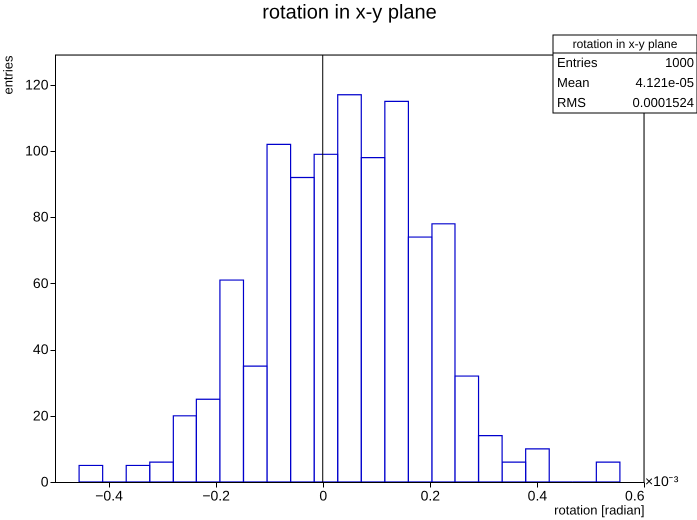  Describe the element at coordinates (216, 496) in the screenshot. I see `x-tick-label: −0.2` at that location.